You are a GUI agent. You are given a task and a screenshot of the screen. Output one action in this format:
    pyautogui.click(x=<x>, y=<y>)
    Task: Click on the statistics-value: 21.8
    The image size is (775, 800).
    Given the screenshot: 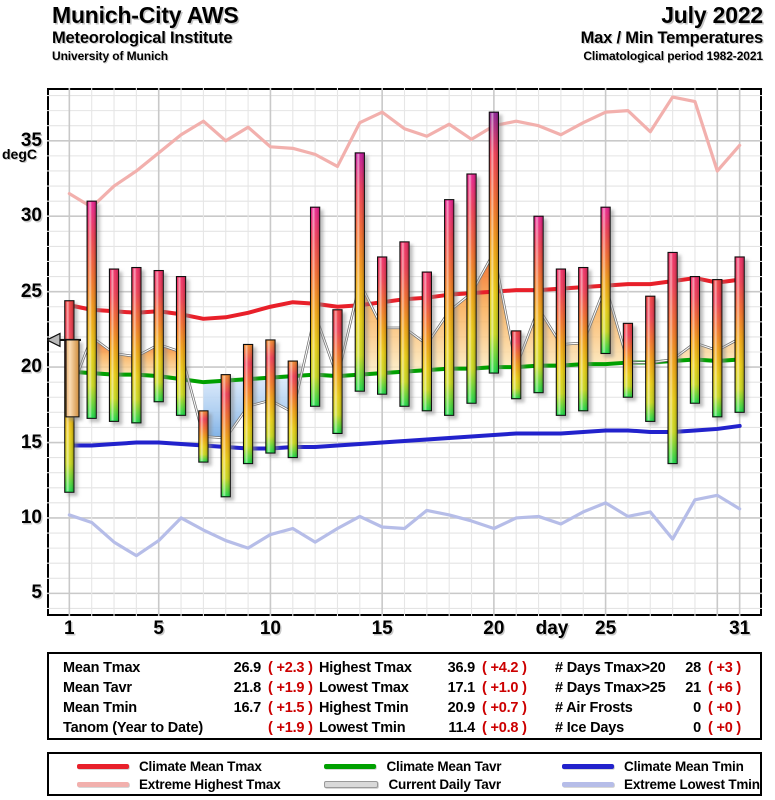 What is the action you would take?
    pyautogui.click(x=247, y=688)
    